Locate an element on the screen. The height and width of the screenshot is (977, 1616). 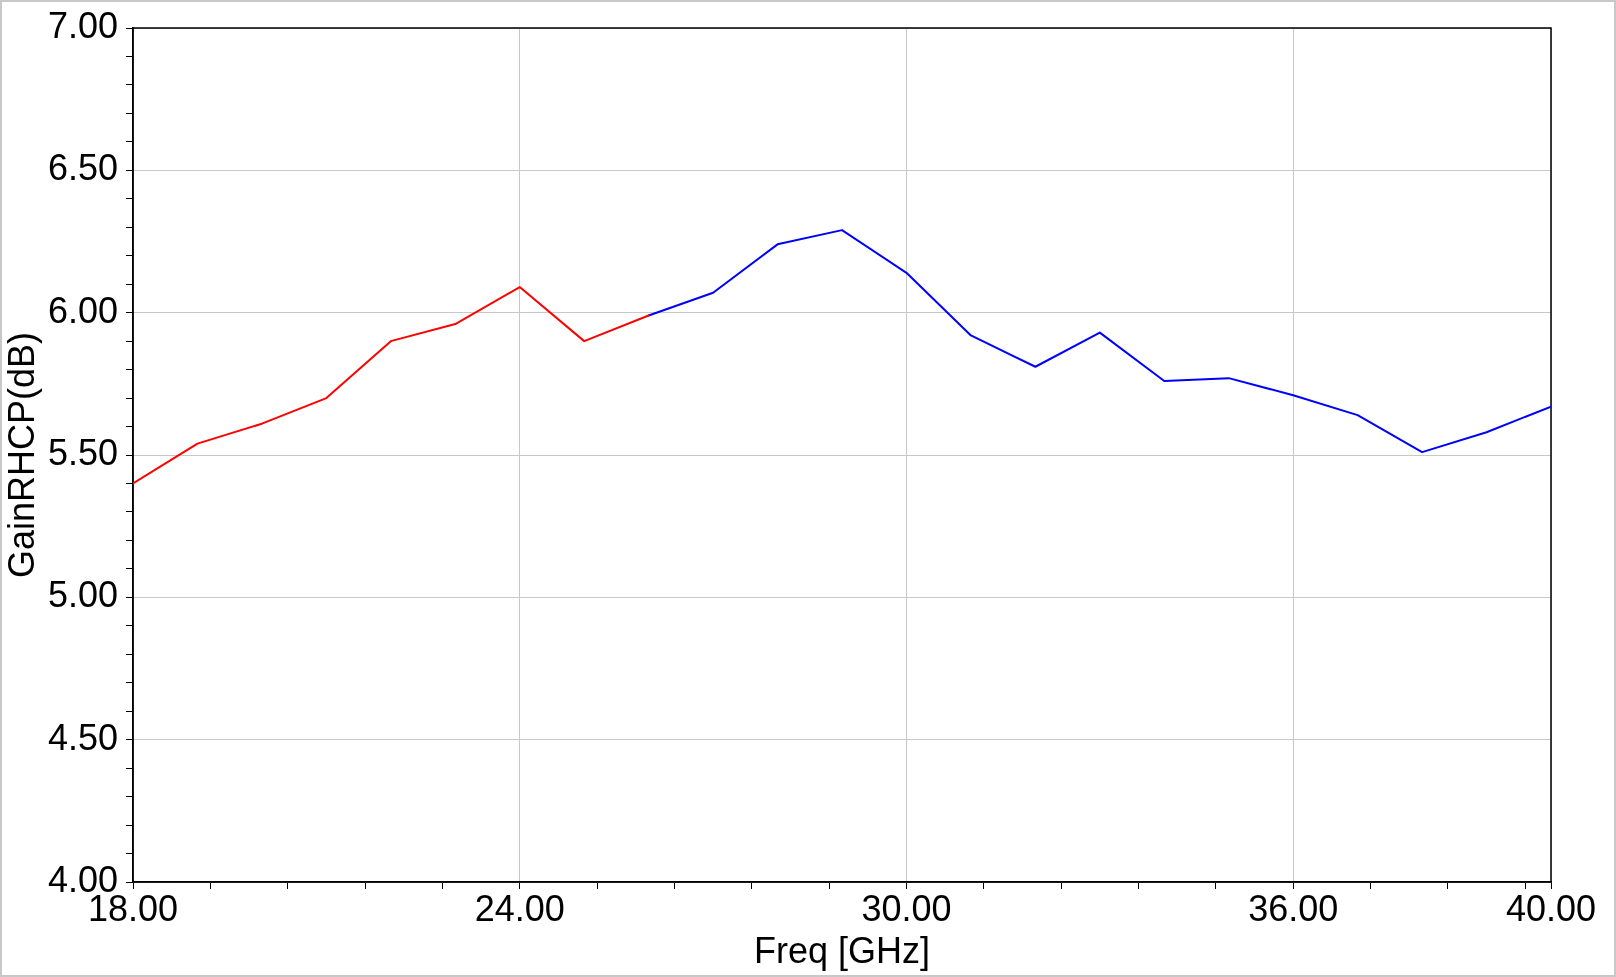
x-axis-title: Freq [GHz] is located at coordinates (842, 950).